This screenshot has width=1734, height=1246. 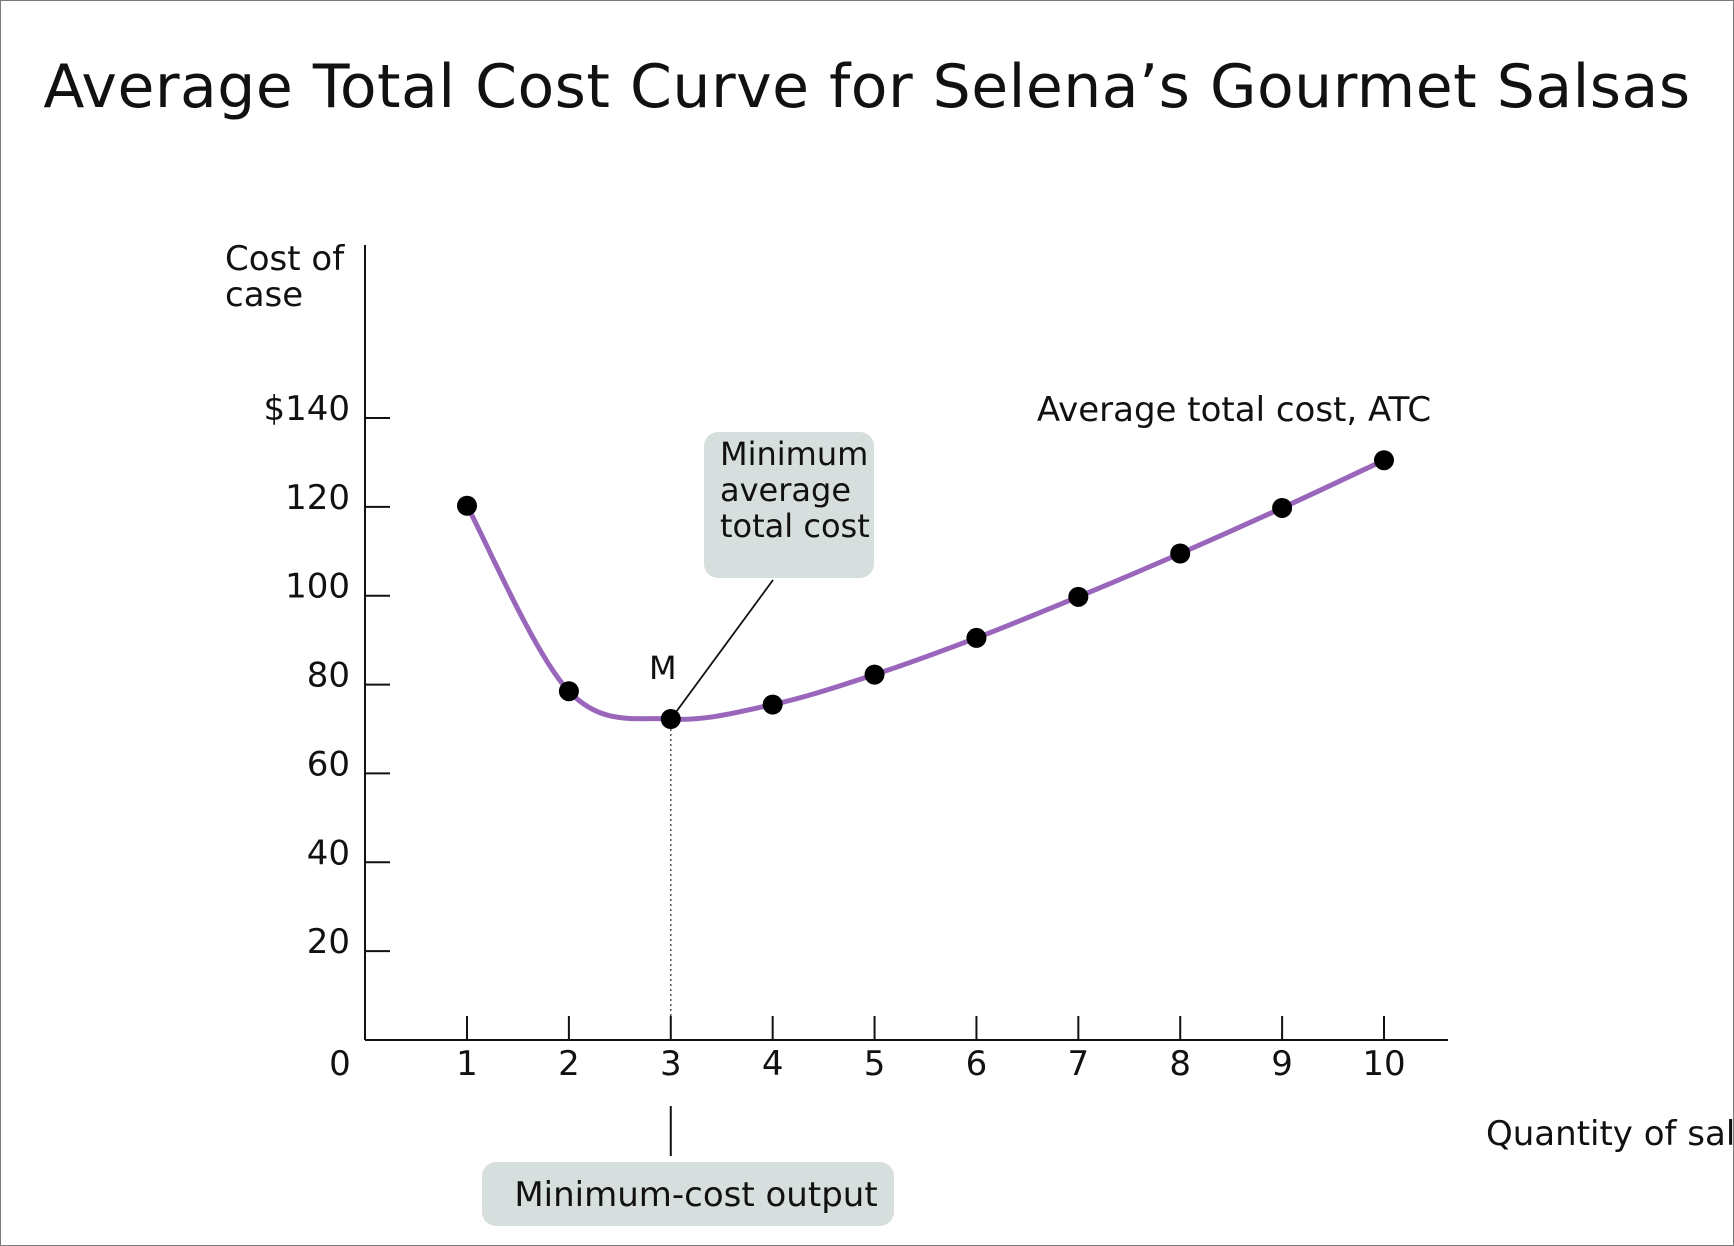 What do you see at coordinates (663, 668) in the screenshot?
I see `point-m-label: M` at bounding box center [663, 668].